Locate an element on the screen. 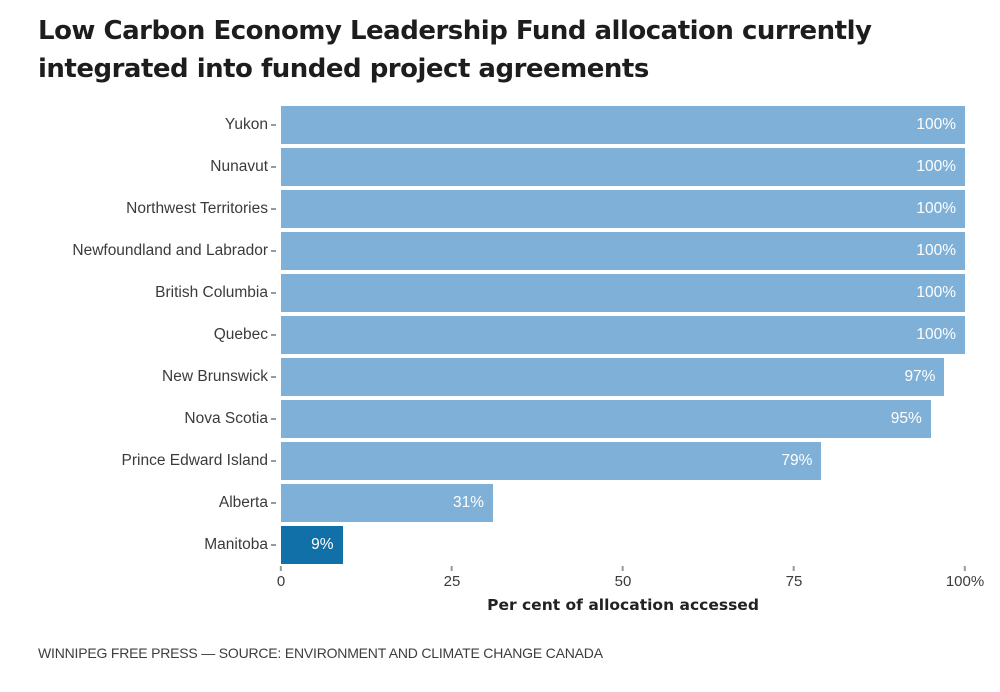  category-label: British Columbia is located at coordinates (211, 292).